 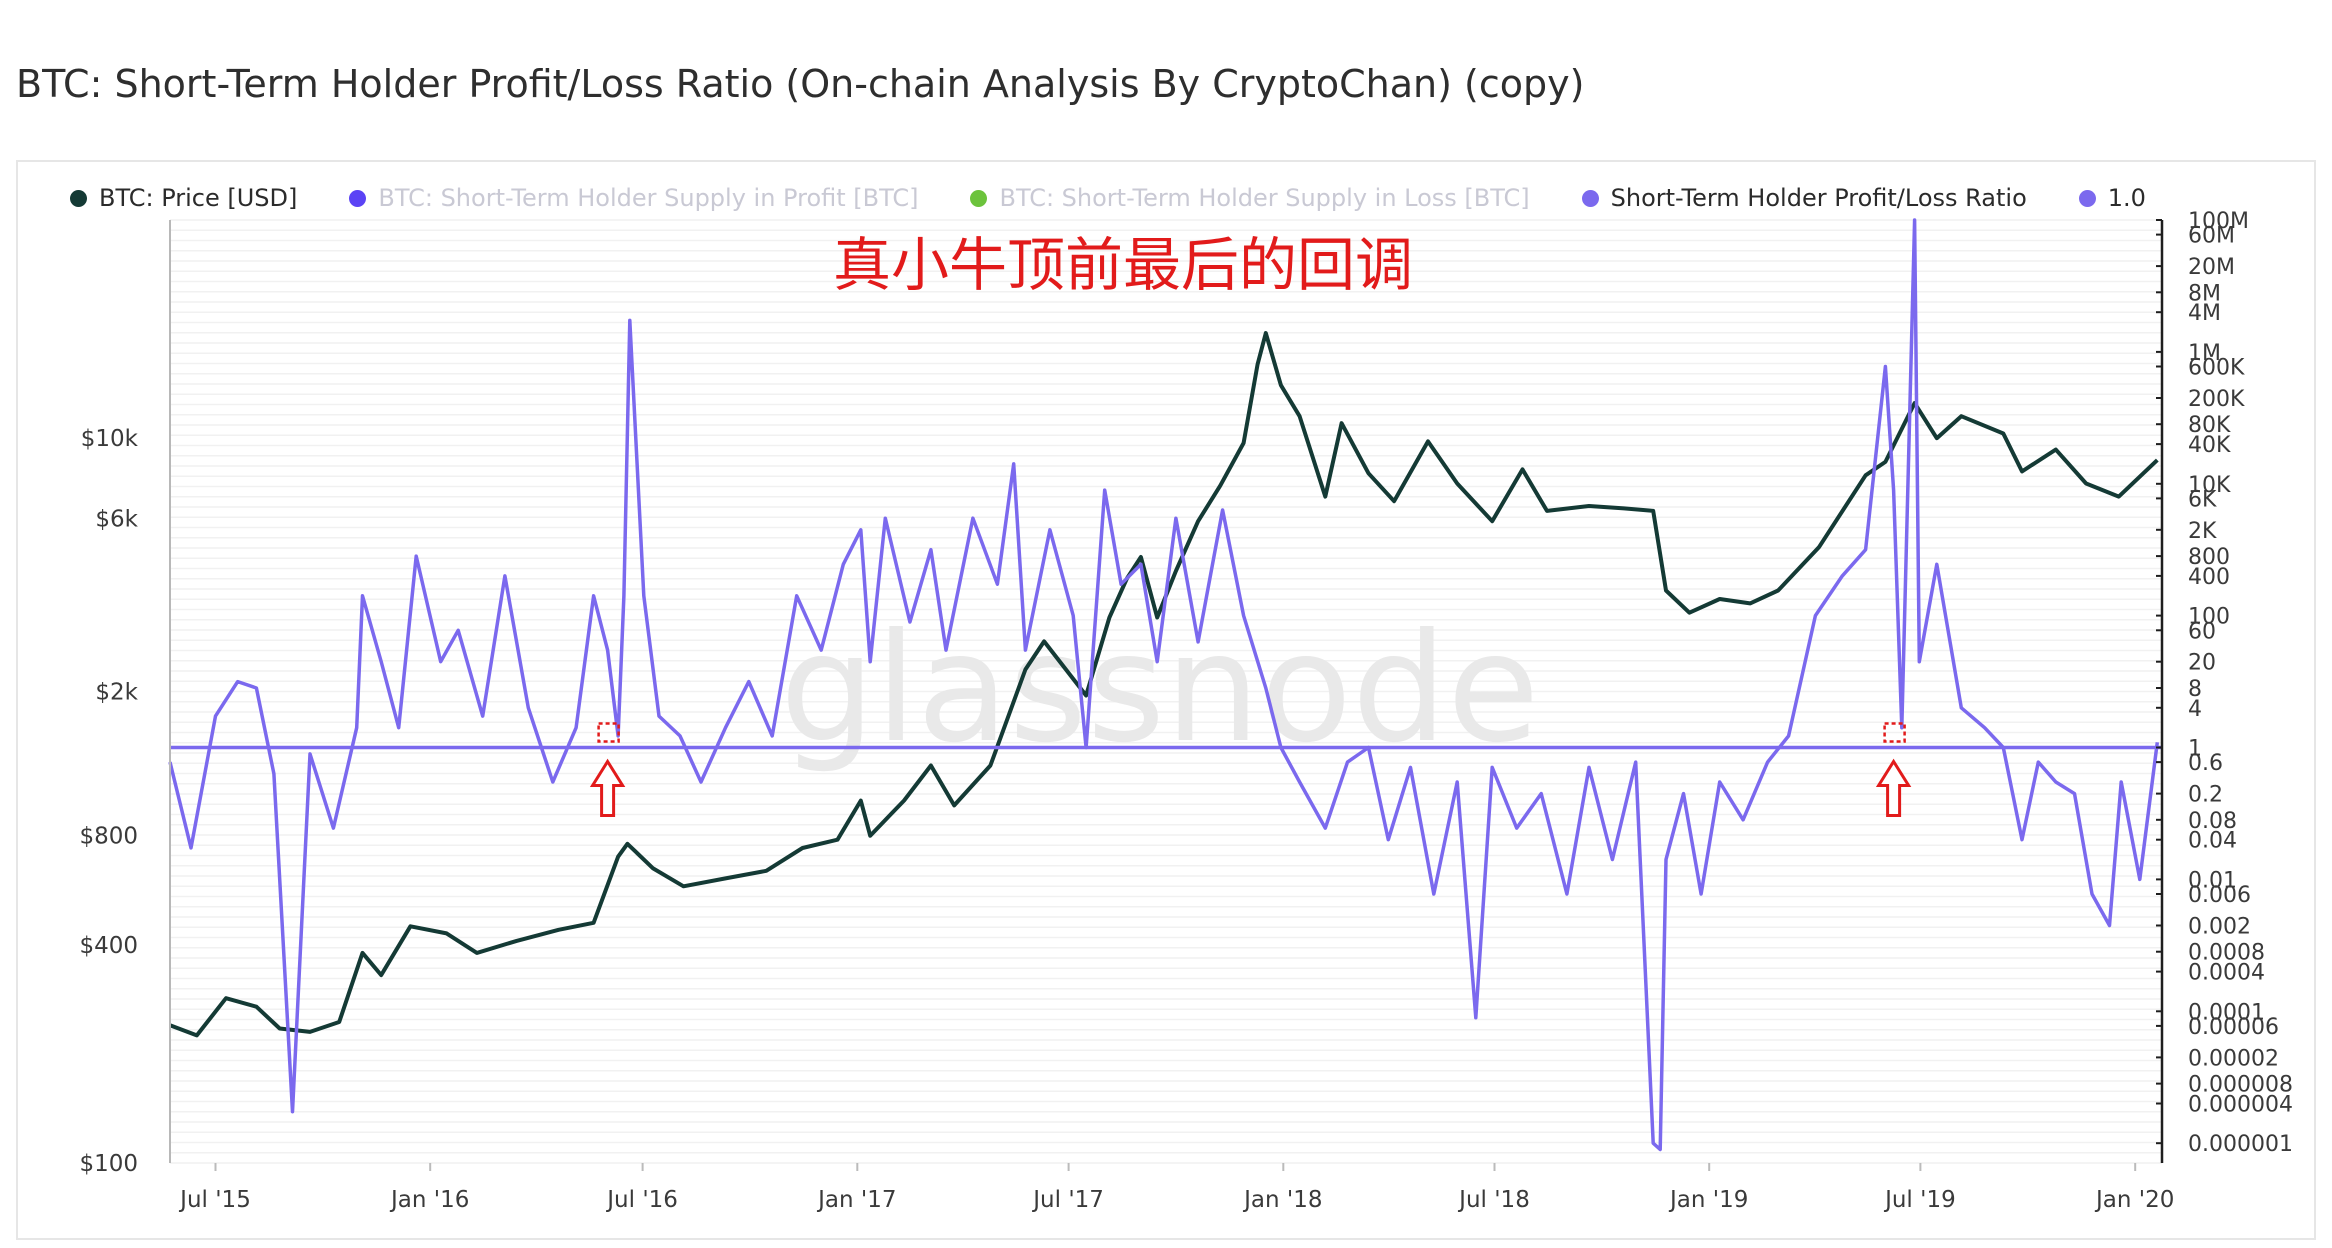 What do you see at coordinates (1123, 265) in the screenshot?
I see `annotation-text: 真小牛顶前最后的回调` at bounding box center [1123, 265].